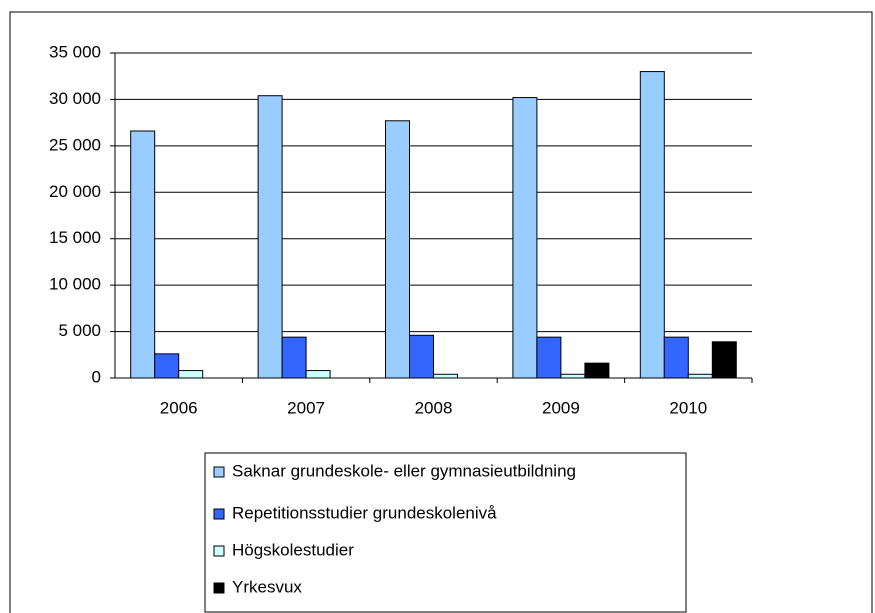 The width and height of the screenshot is (875, 613). I want to click on y-tick-label: 20 000, so click(75, 191).